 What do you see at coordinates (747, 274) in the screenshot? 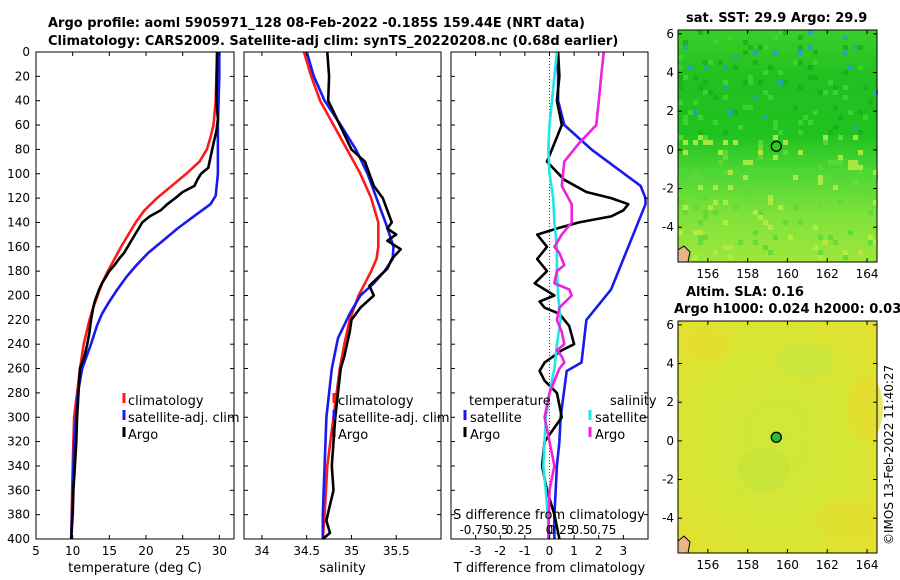
I see `map-x-tick-label: 158` at bounding box center [747, 274].